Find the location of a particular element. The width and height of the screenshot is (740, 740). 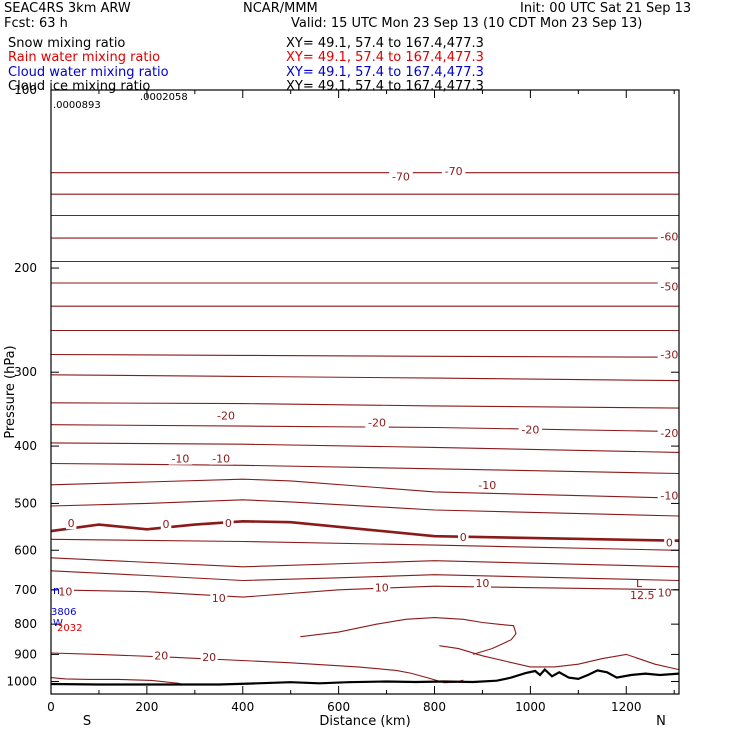

contour-20-line is located at coordinates (257, 668).